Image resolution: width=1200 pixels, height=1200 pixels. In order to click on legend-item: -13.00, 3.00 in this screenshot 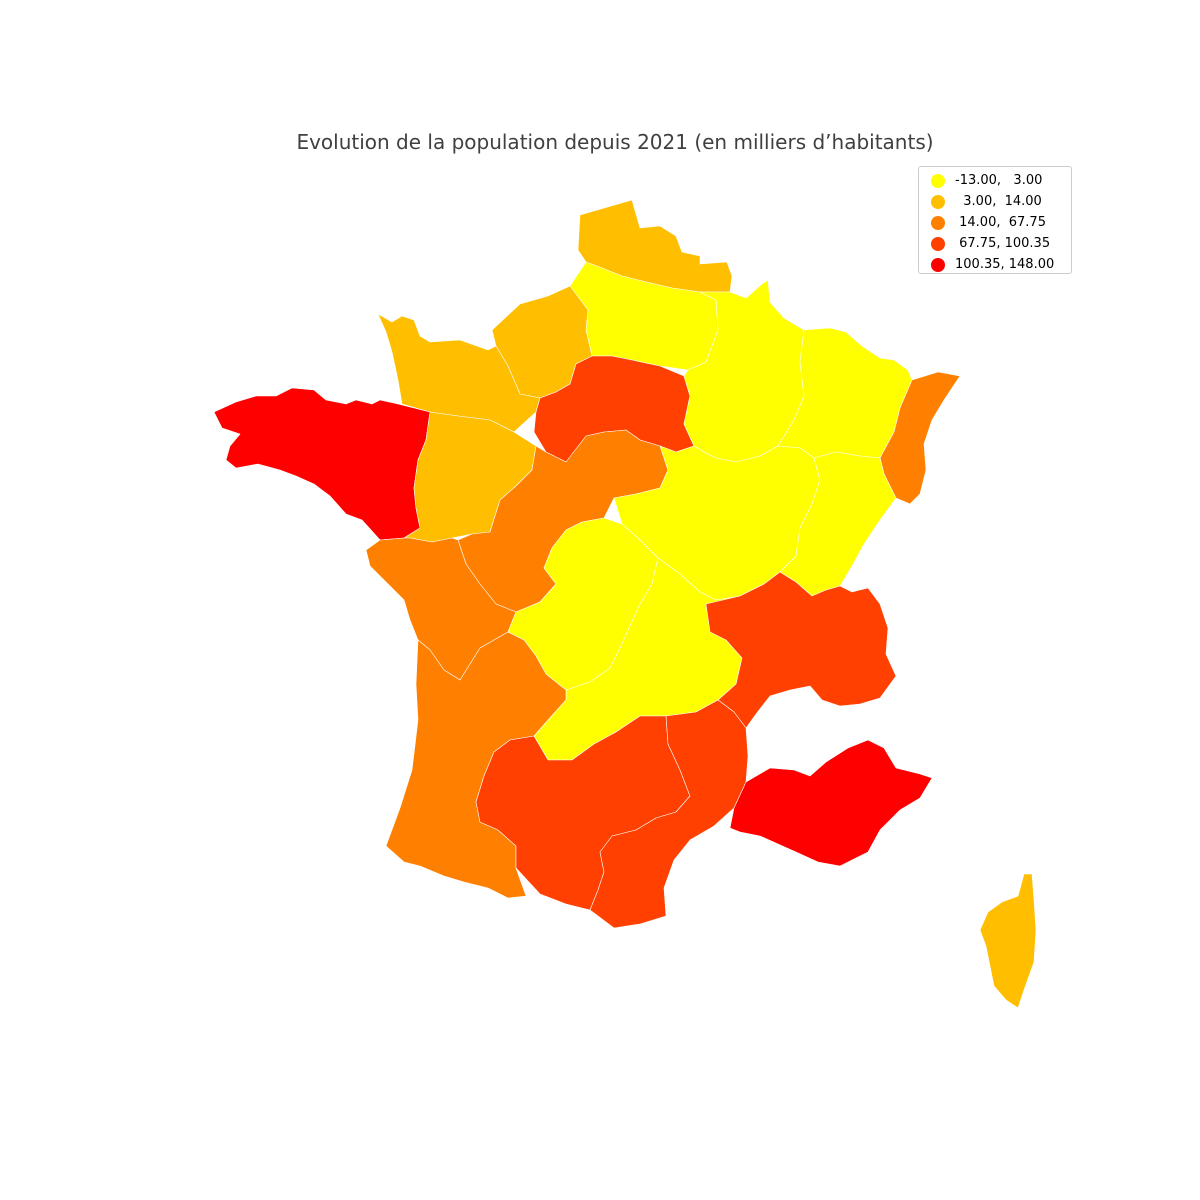, I will do `click(995, 180)`.